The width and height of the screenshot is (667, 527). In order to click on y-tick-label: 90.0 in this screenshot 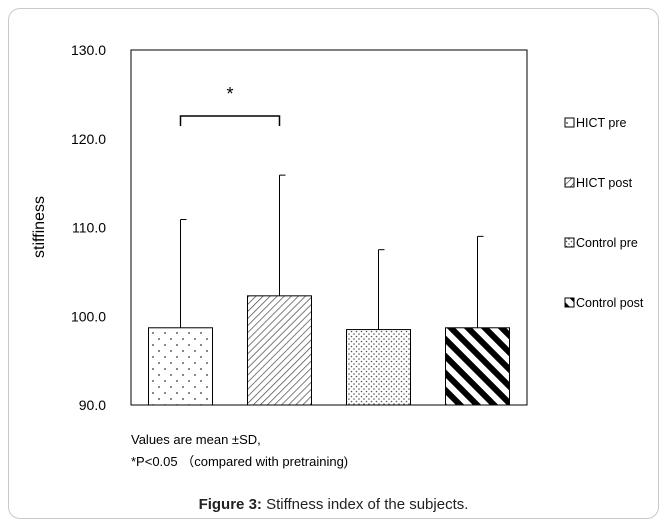, I will do `click(92, 405)`.